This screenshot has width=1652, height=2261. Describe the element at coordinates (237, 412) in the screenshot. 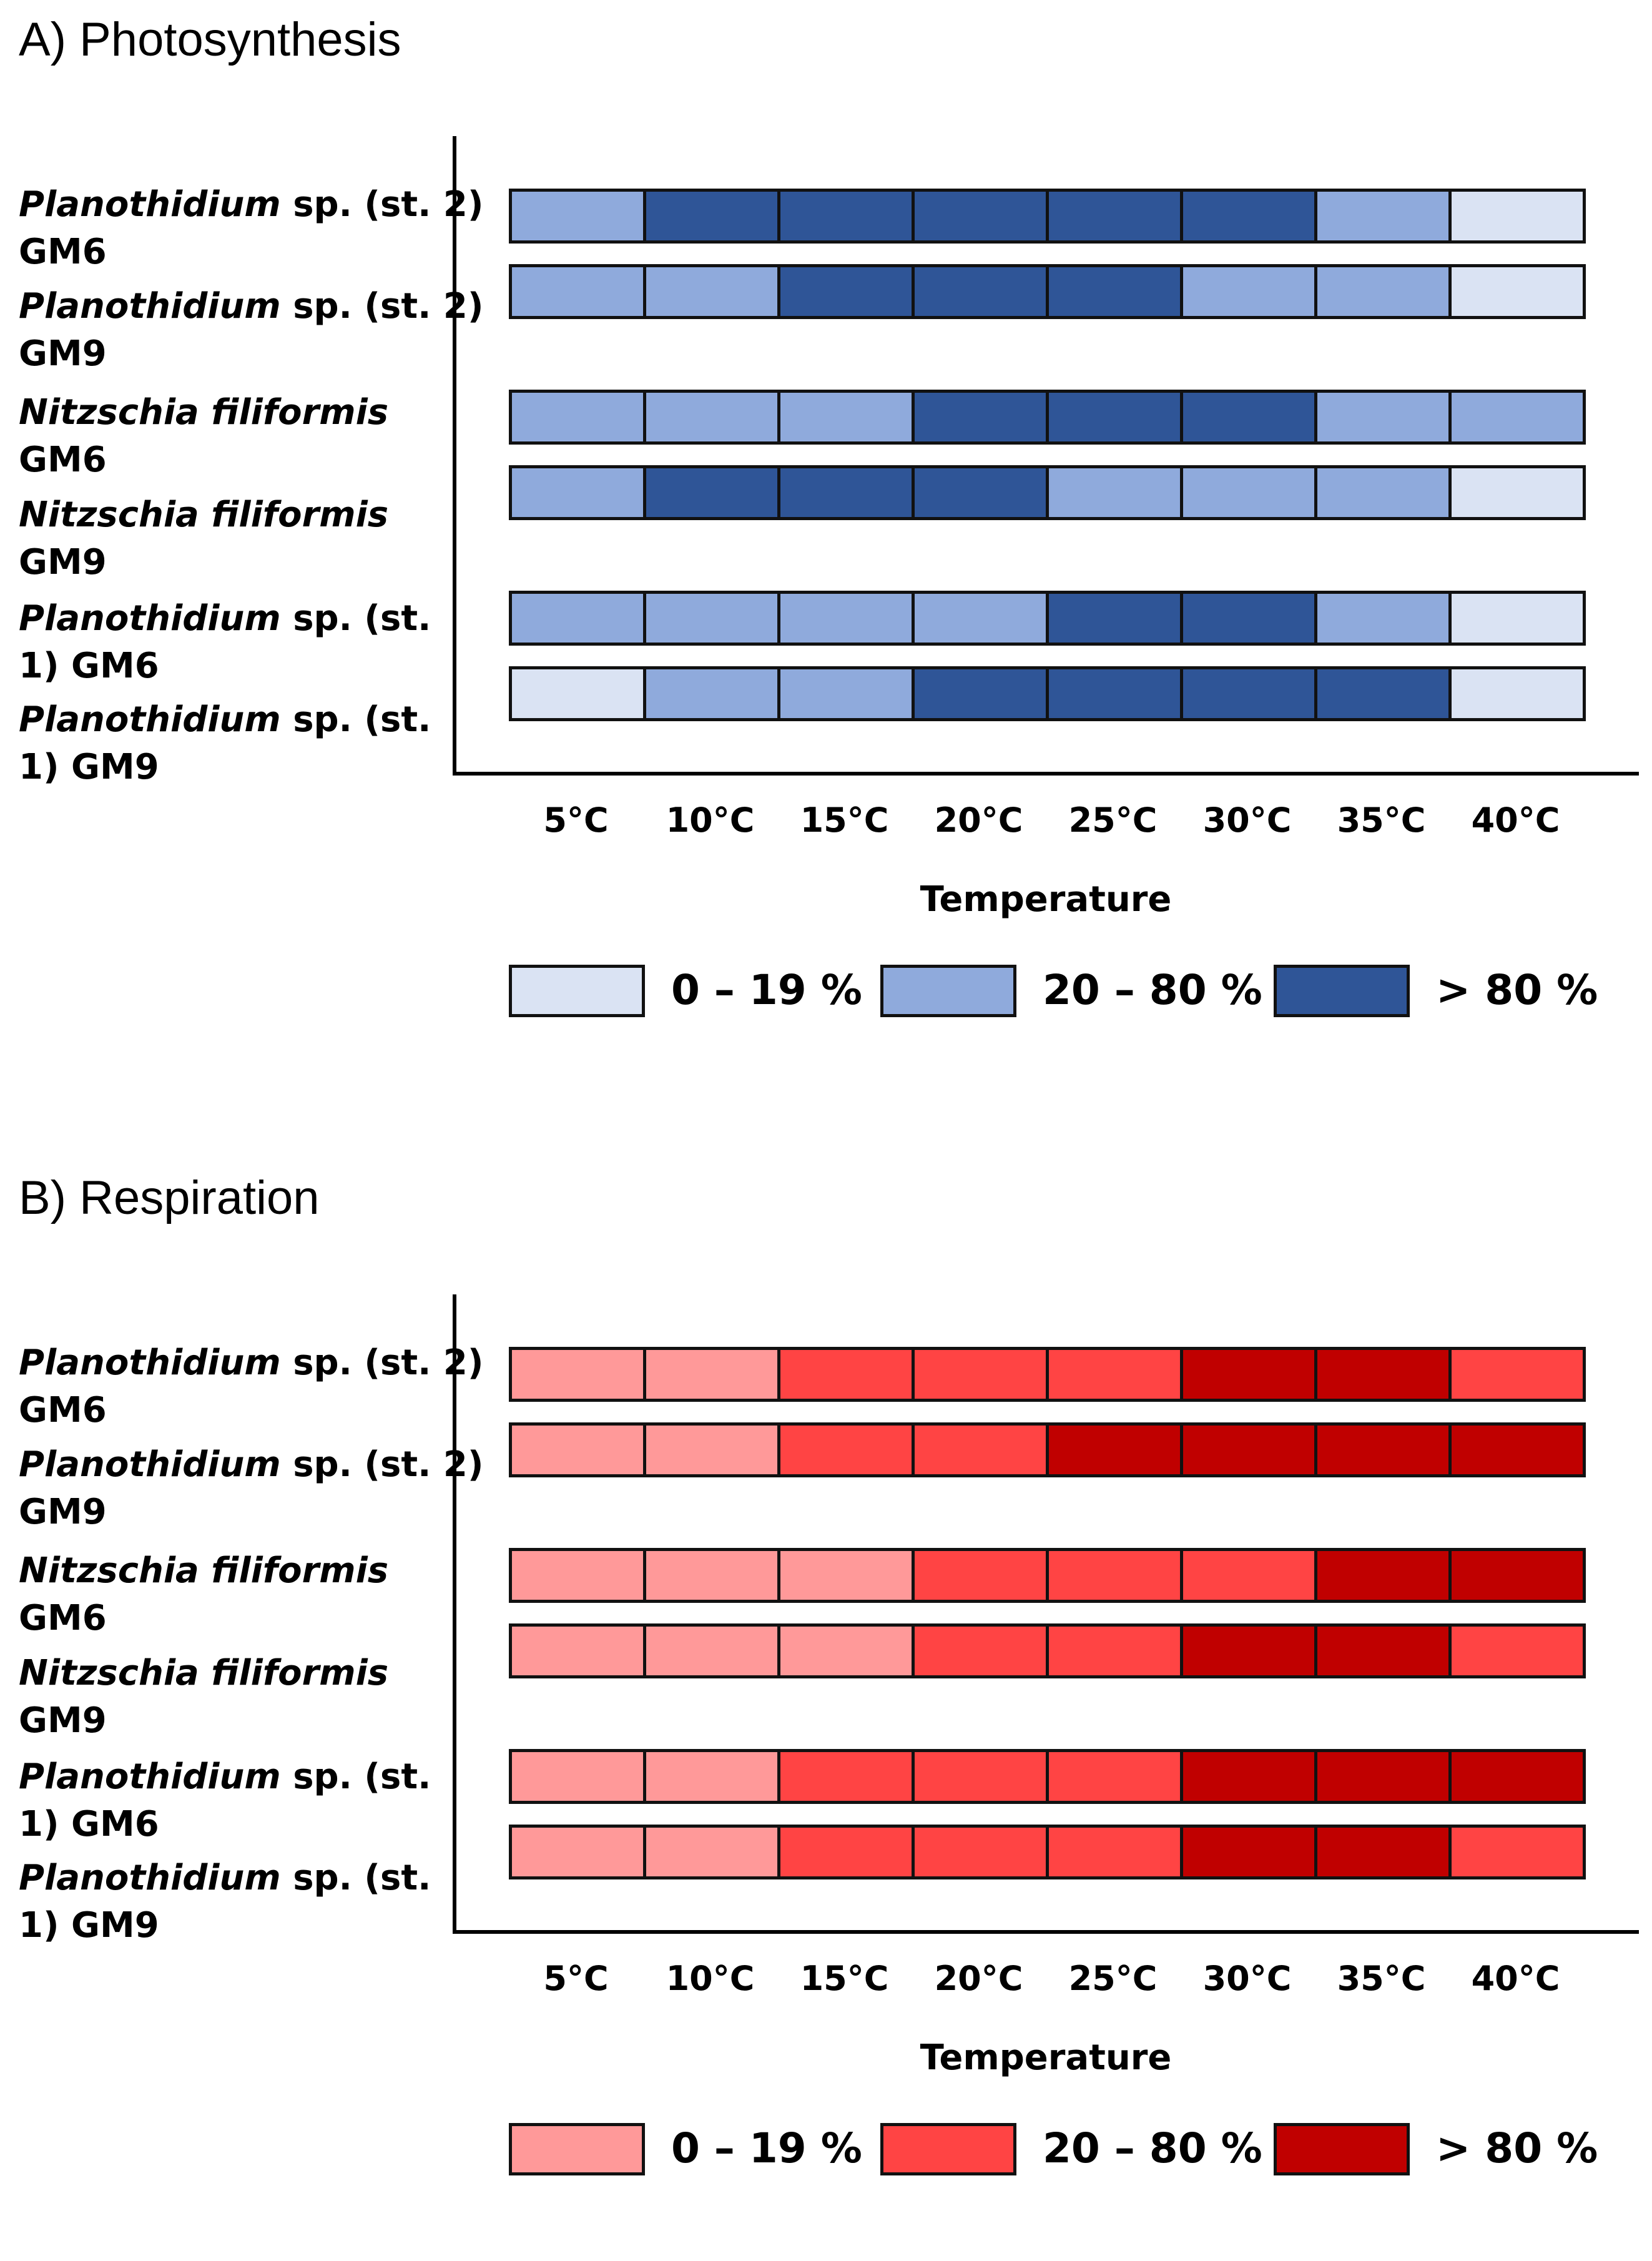

I see `row-label-line1: Nitzschia filiformis` at that location.